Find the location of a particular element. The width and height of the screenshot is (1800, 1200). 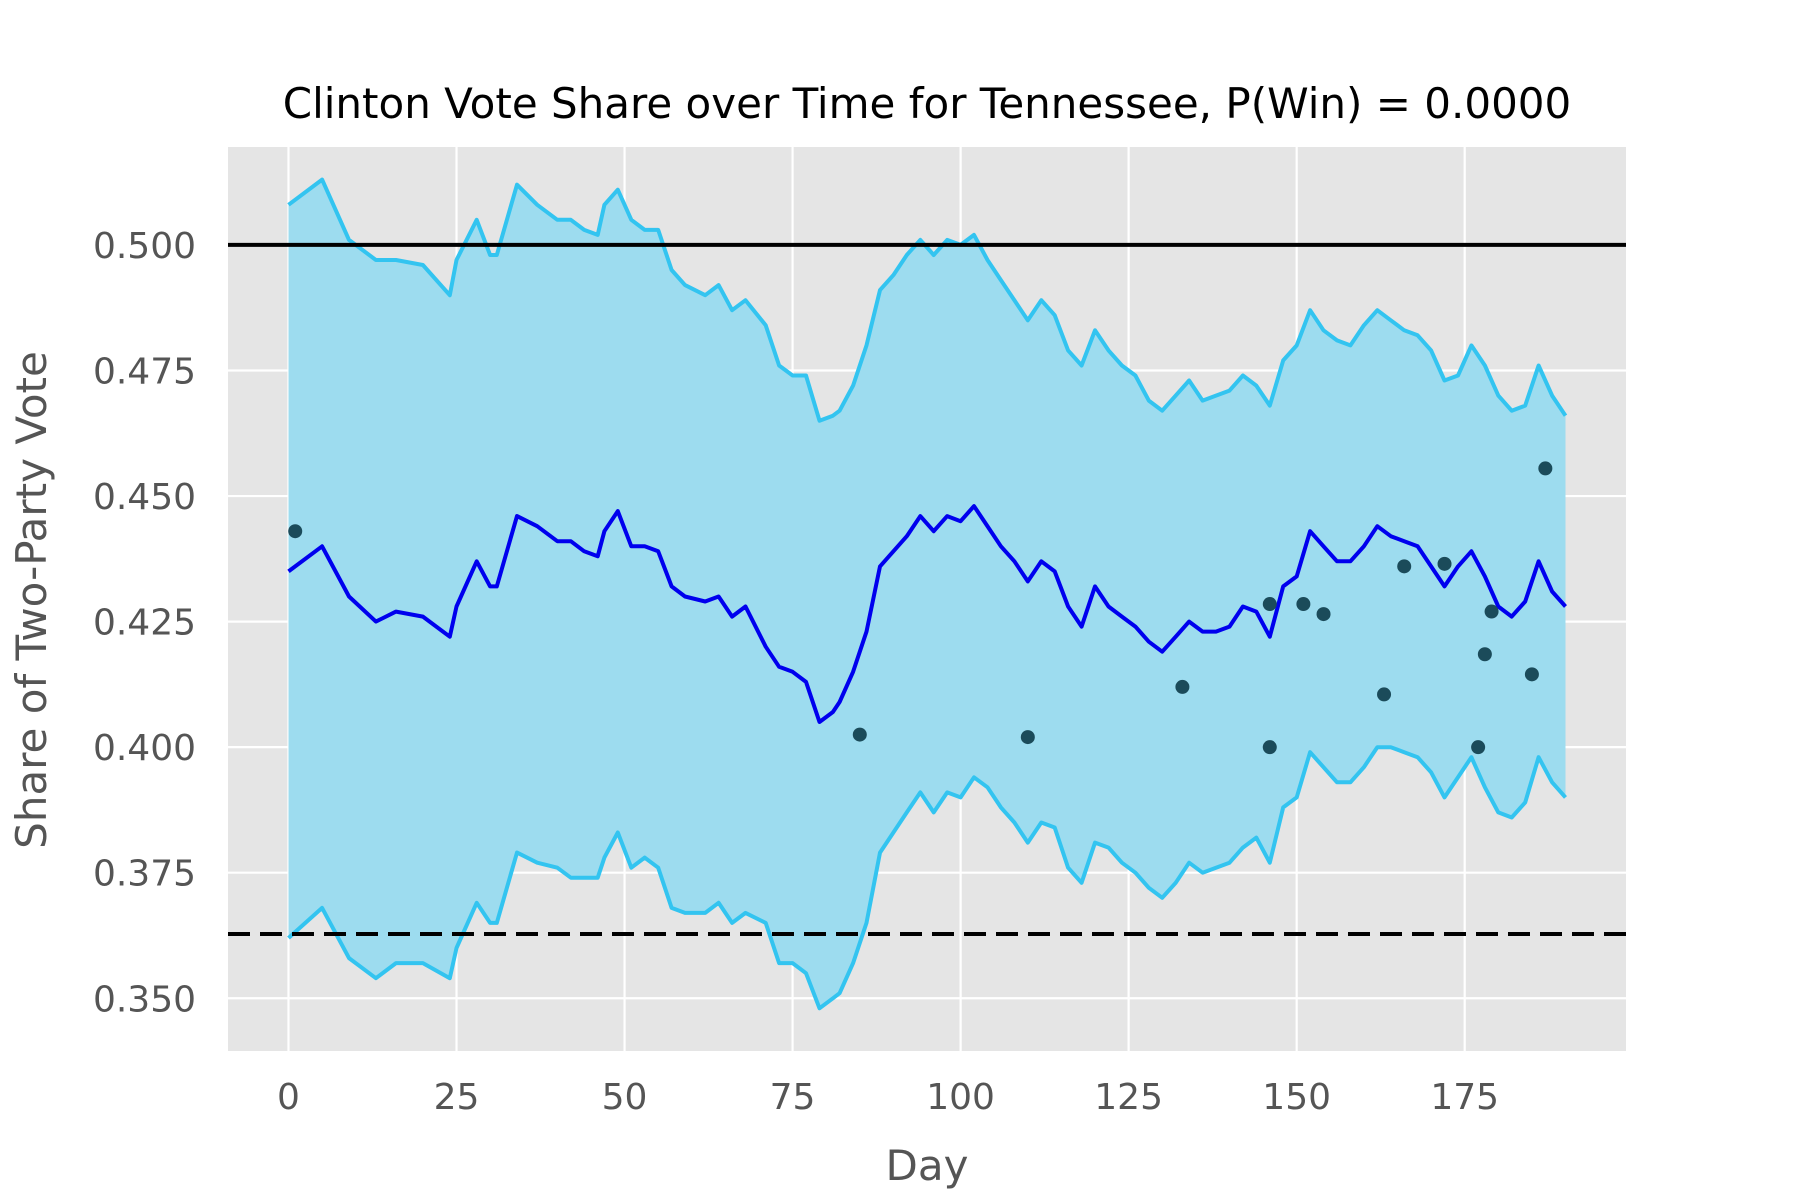

x-tick-label: 0 is located at coordinates (288, 1097).